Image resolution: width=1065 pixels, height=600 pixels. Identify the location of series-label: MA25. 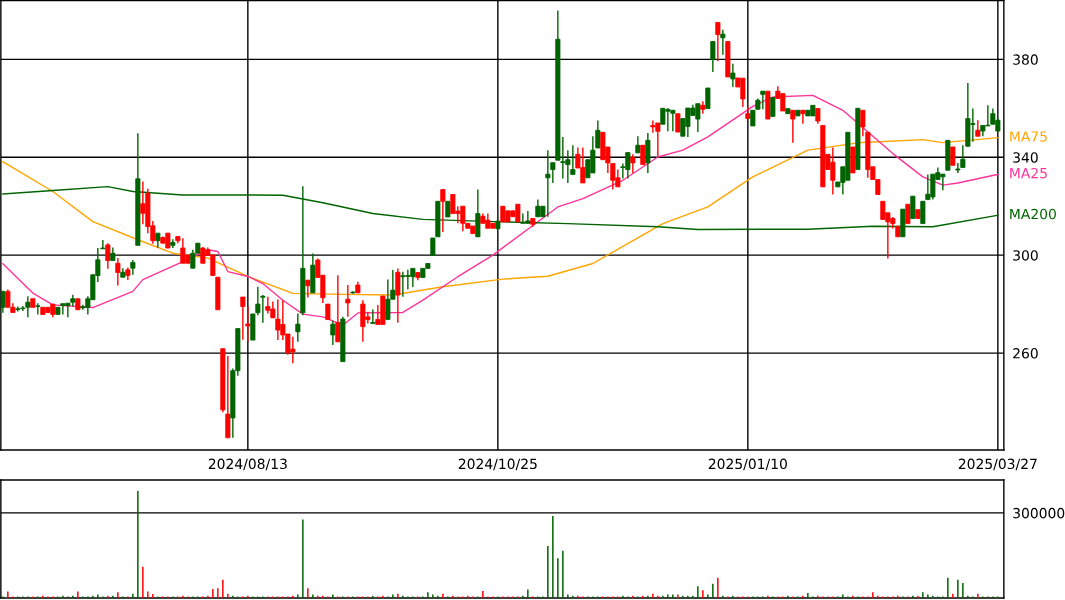
(1028, 173).